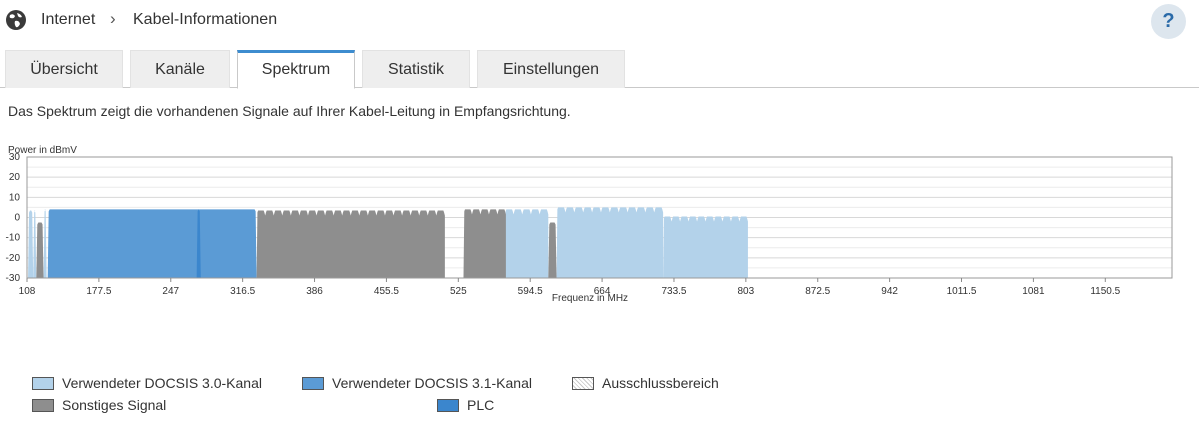 The height and width of the screenshot is (448, 1199). Describe the element at coordinates (27, 291) in the screenshot. I see `x-tick-label: 108` at that location.